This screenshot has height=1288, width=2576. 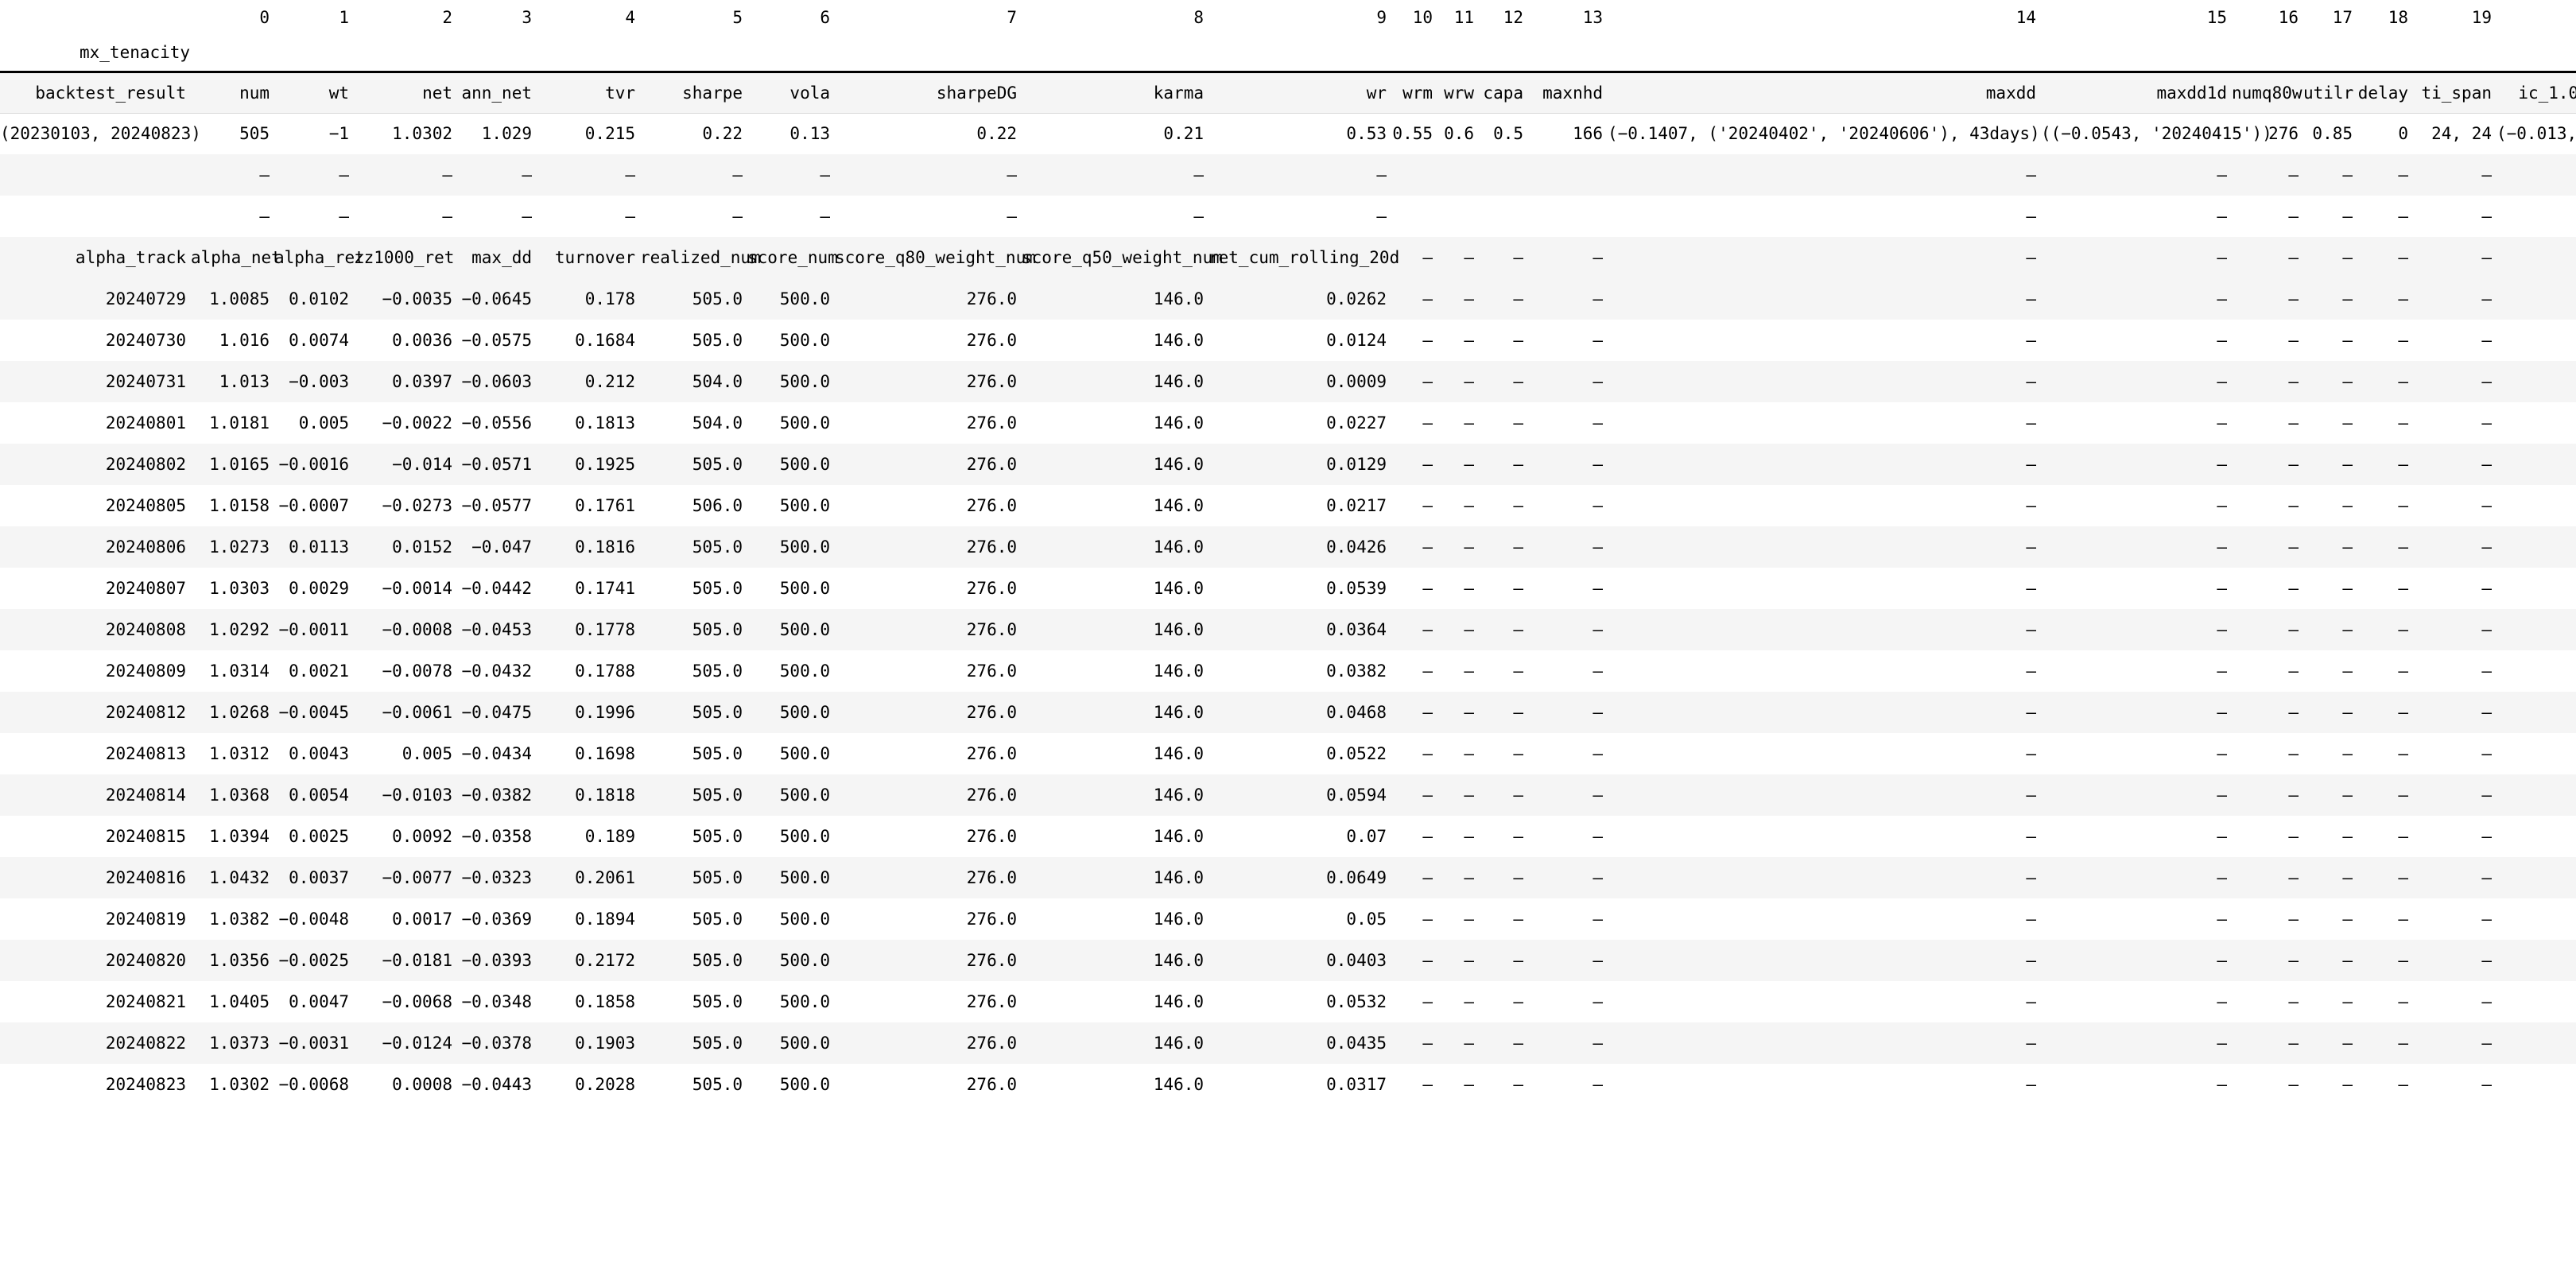 I want to click on cell-alpha-ret: 0.0102, so click(x=319, y=299).